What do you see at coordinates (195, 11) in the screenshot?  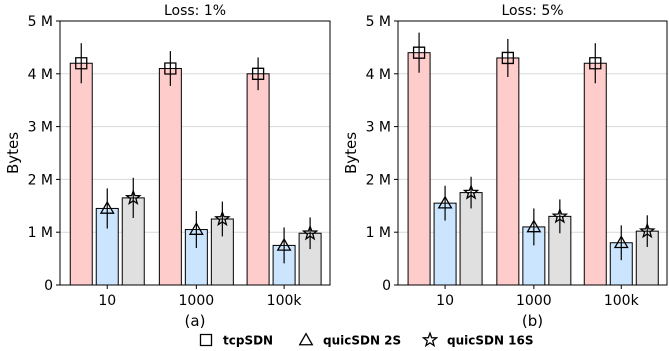 I see `chart-title: Loss: 1%` at bounding box center [195, 11].